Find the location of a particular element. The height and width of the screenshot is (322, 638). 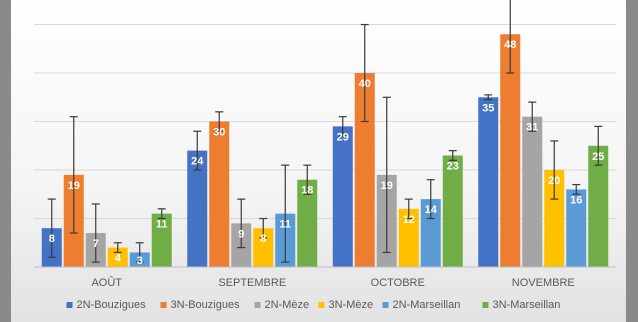

data-label: 3 is located at coordinates (140, 261).